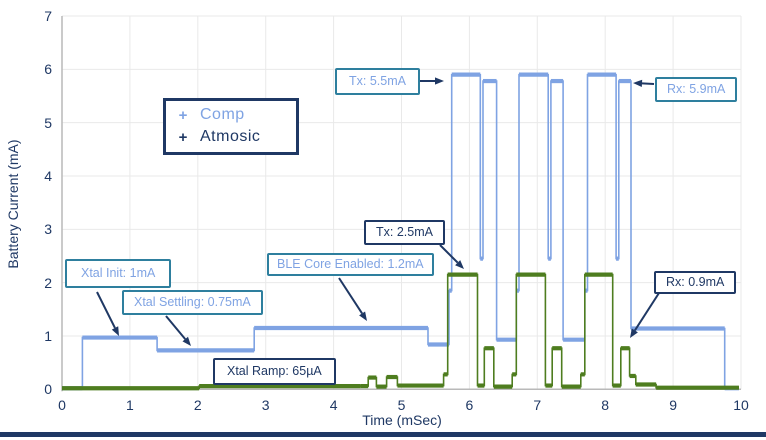 This screenshot has height=440, width=766. Describe the element at coordinates (377, 81) in the screenshot. I see `annotation-tx-comp: Tx: 5.5mA` at that location.